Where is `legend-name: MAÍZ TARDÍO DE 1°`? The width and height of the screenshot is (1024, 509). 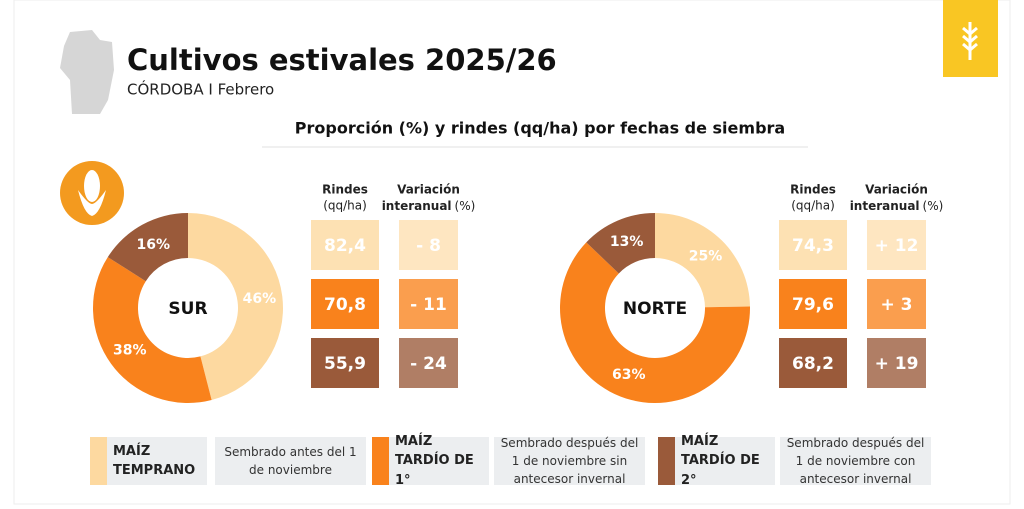
legend-name: MAÍZ TARDÍO DE 1° is located at coordinates (439, 461).